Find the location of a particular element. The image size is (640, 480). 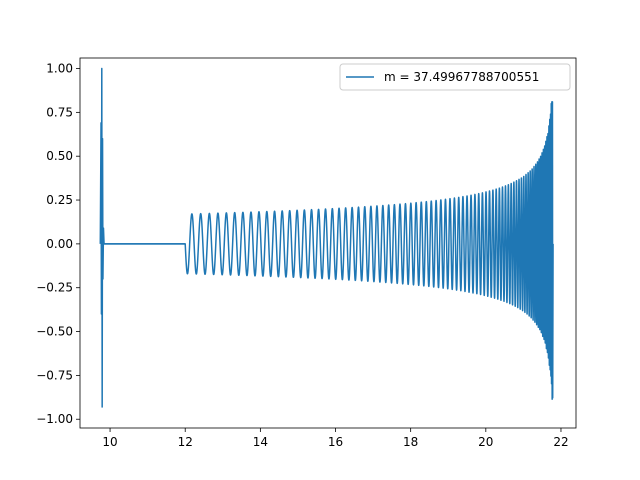

y-axis: 1.00 0.75 0.50 0.25 0.00 −0.25 −0.50 −0.75 −1.00 is located at coordinates (58, 244).